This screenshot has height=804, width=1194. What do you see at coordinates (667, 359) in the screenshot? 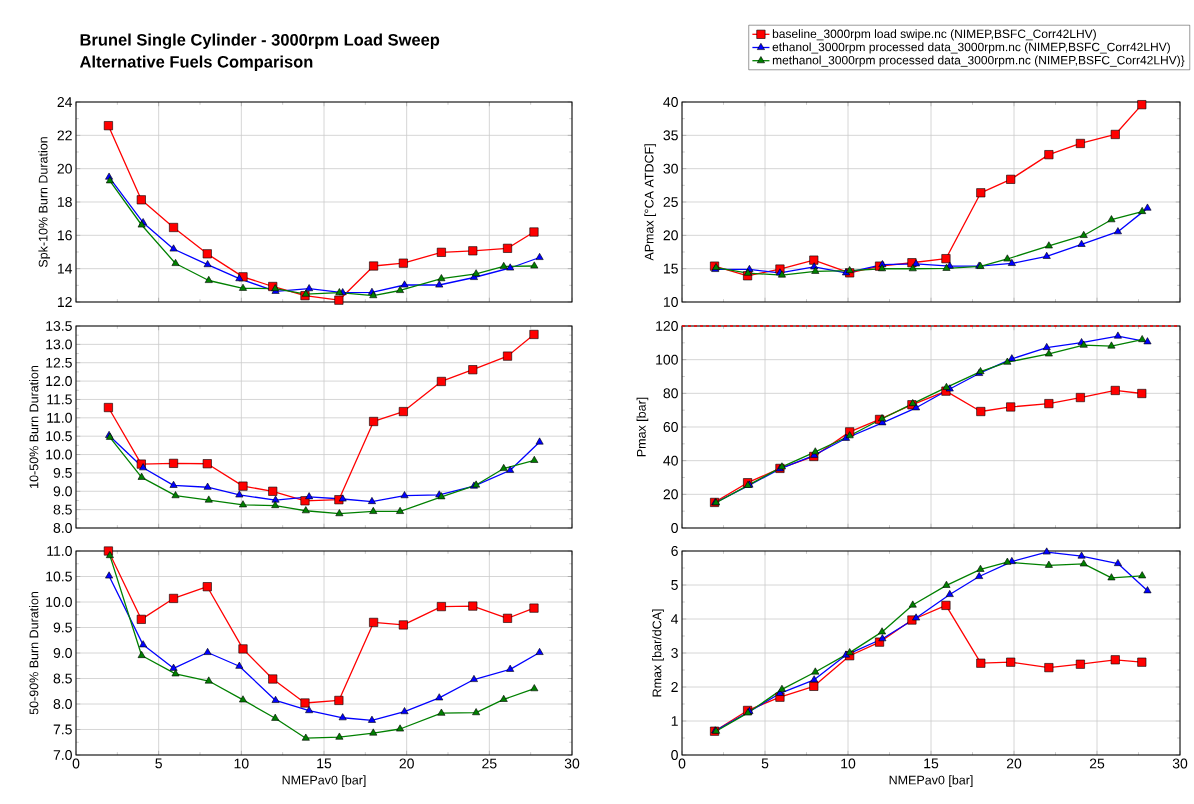
I see `y-tick-label: 100` at bounding box center [667, 359].